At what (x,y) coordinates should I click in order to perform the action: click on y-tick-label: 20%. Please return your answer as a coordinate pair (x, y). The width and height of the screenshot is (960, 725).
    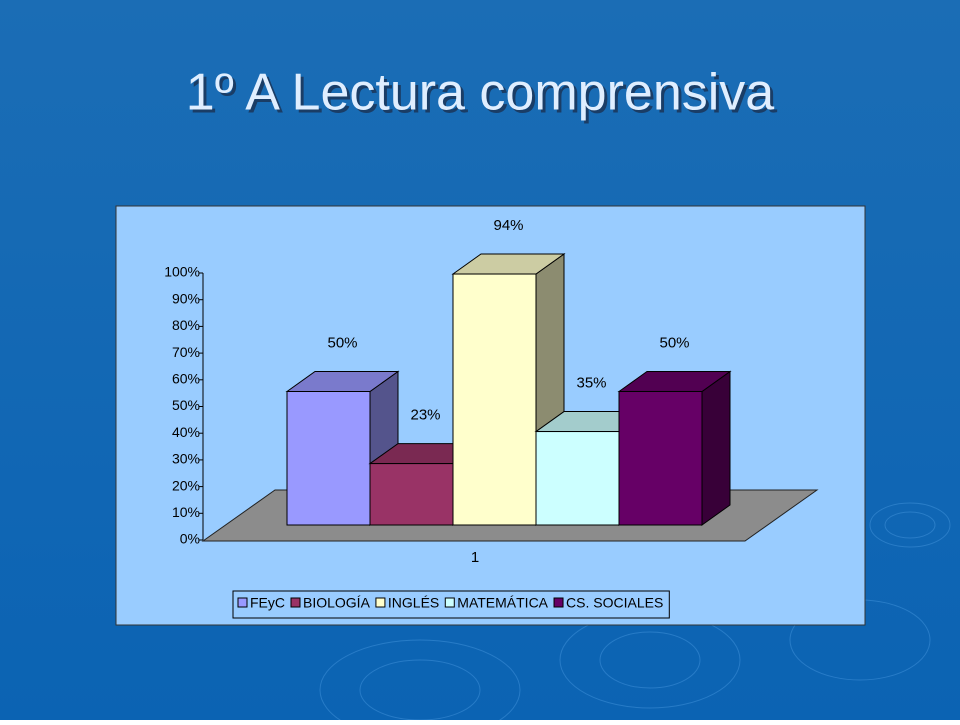
    Looking at the image, I should click on (186, 485).